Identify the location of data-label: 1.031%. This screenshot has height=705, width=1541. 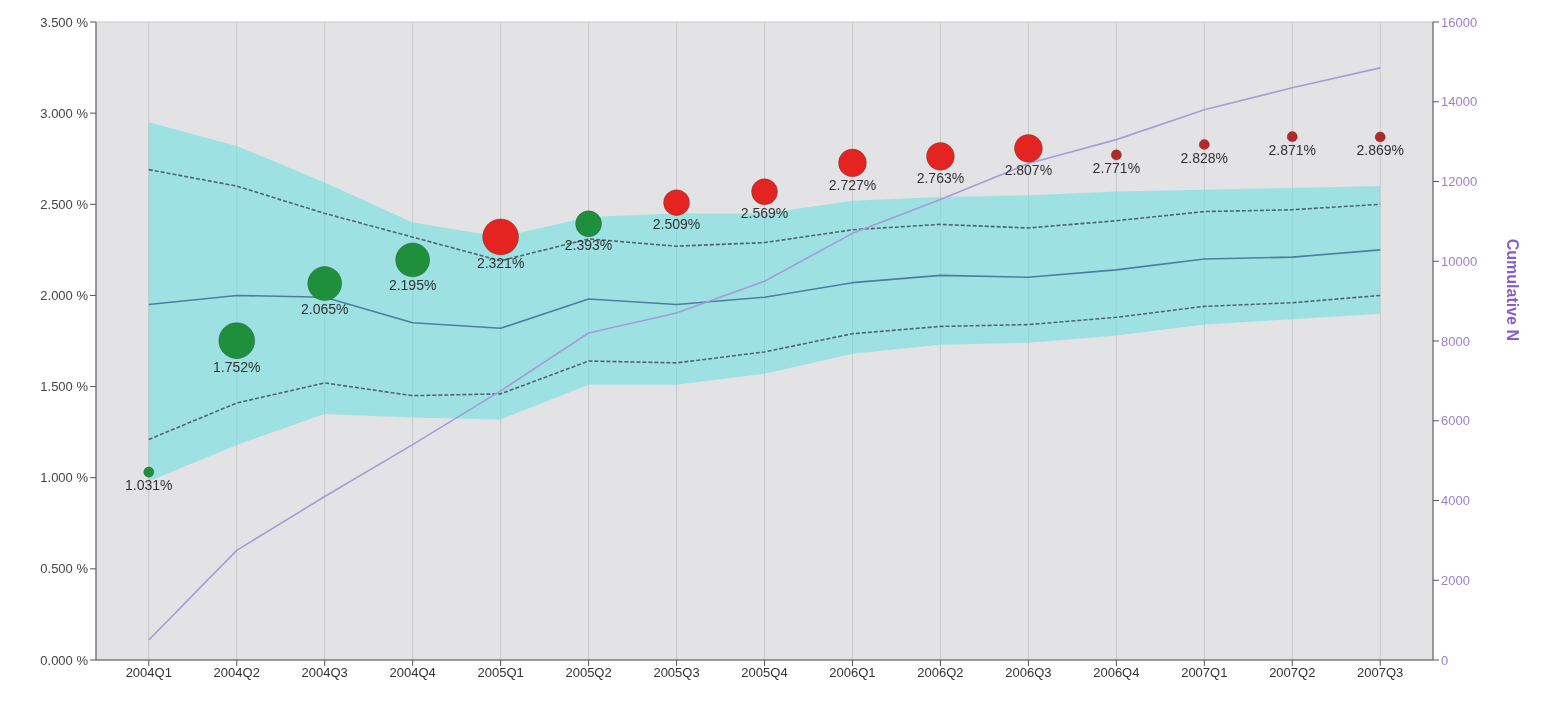
(149, 485).